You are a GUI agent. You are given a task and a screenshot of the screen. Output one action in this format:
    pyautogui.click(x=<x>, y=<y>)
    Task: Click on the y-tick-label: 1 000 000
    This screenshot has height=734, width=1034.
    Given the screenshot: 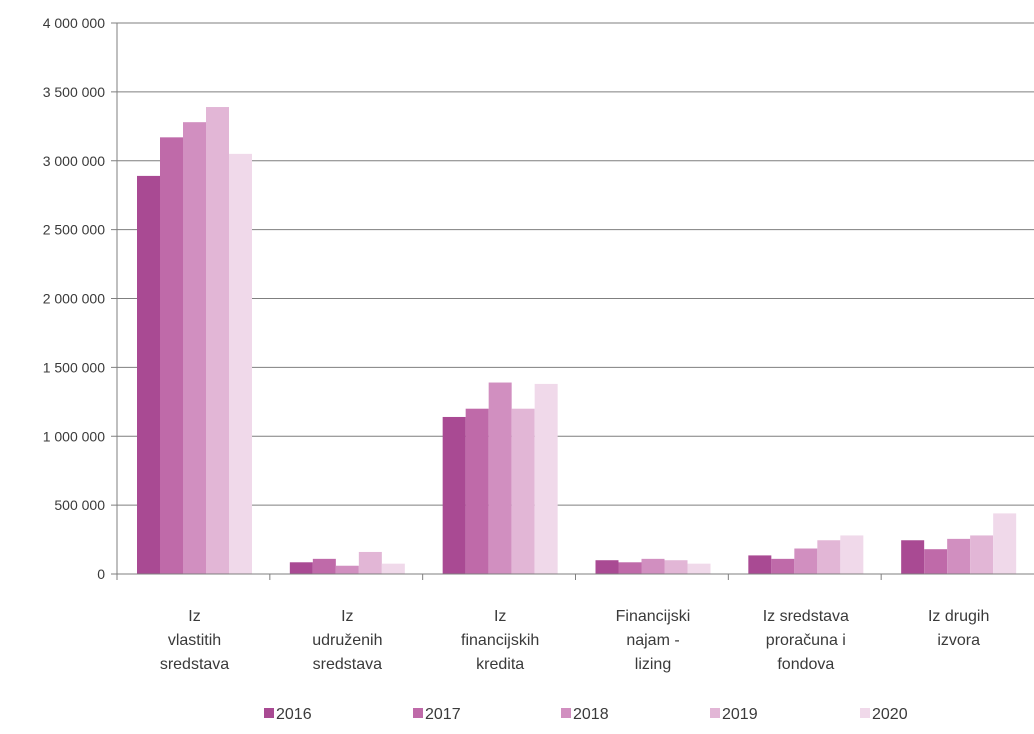 What is the action you would take?
    pyautogui.click(x=74, y=436)
    